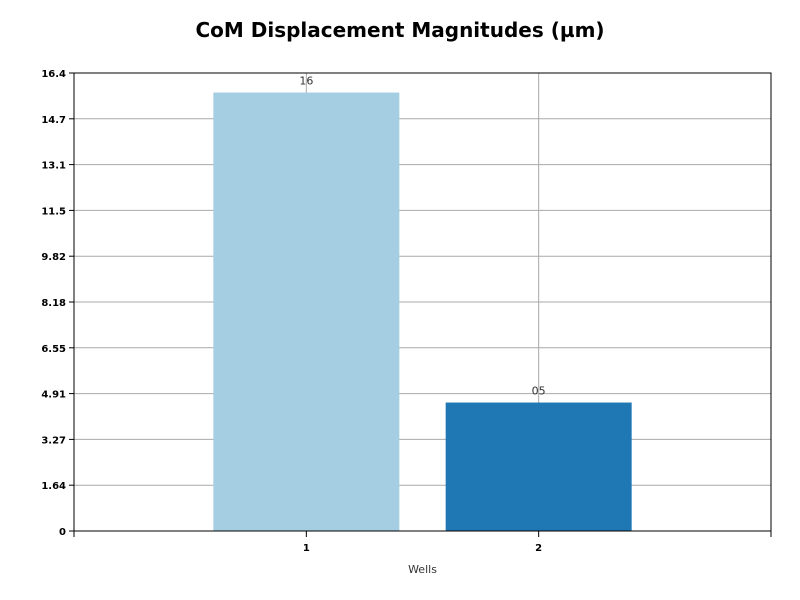 This screenshot has height=600, width=800. What do you see at coordinates (53, 120) in the screenshot?
I see `y-tick-label: 14.7` at bounding box center [53, 120].